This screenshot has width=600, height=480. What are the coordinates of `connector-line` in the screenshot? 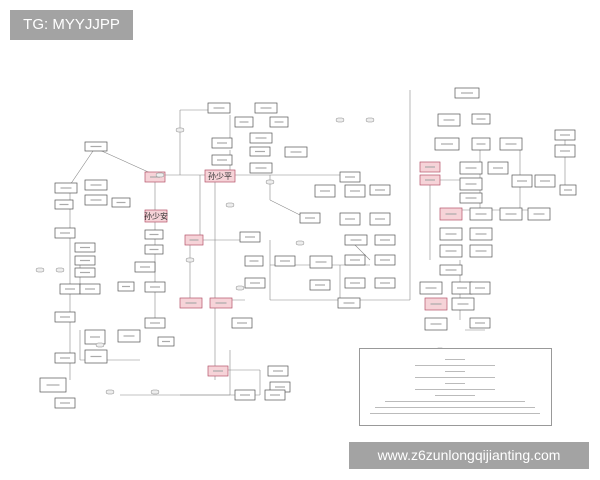 It's located at (285, 207).